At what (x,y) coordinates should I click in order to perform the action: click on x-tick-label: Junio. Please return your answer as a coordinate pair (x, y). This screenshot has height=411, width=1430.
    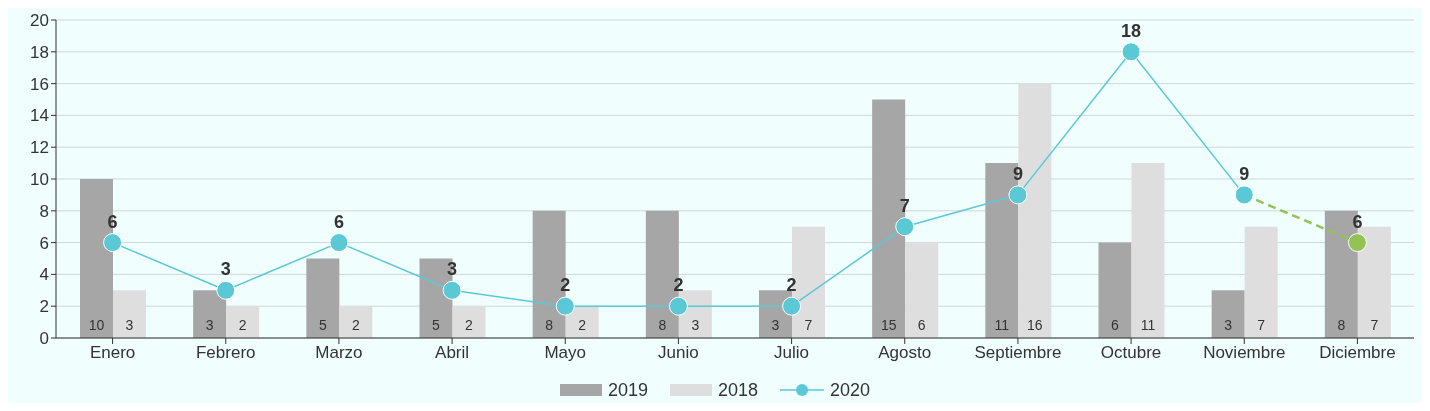
    Looking at the image, I should click on (678, 353).